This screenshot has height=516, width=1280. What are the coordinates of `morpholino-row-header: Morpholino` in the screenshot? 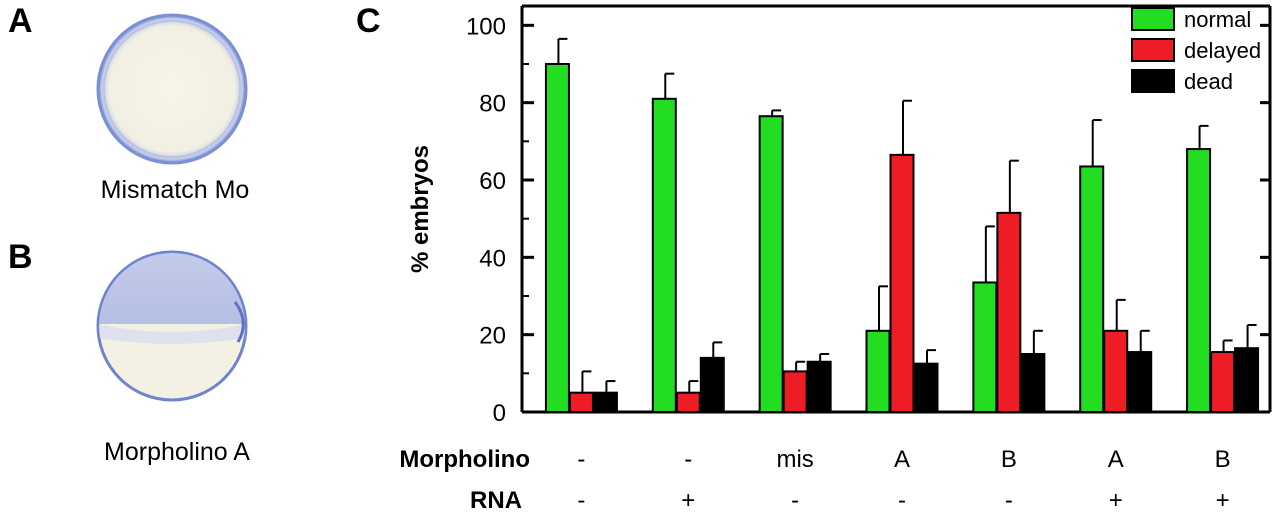 It's located at (464, 459).